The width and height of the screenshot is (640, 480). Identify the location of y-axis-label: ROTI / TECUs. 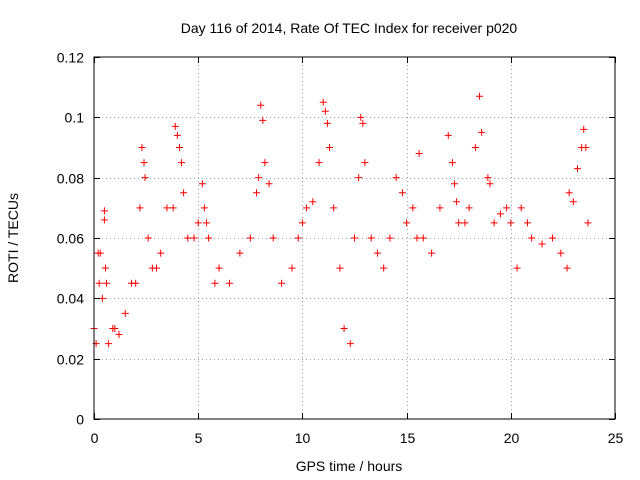
(13, 238).